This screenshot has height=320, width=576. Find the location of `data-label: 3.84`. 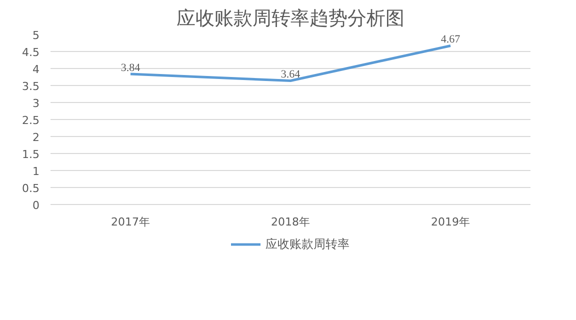

data-label: 3.84 is located at coordinates (130, 68).